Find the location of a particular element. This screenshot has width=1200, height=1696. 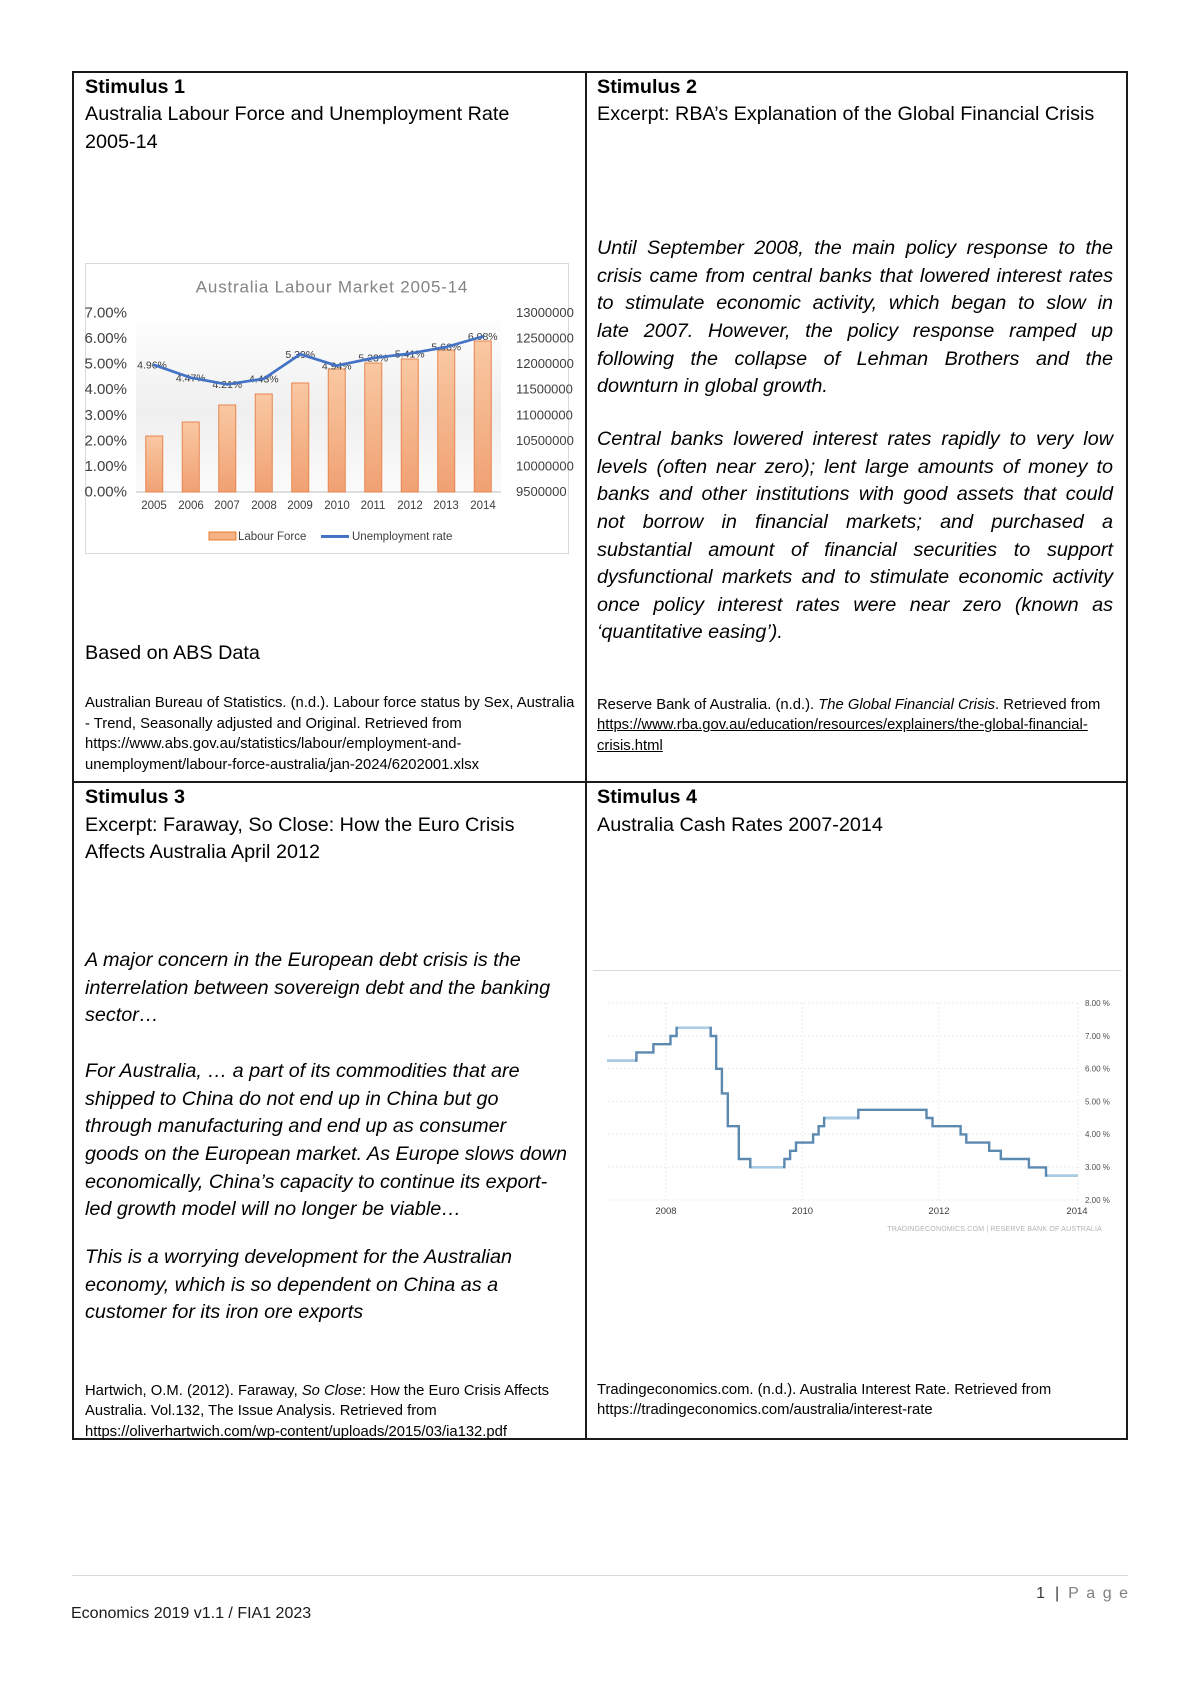

svg-text: 6.00% is located at coordinates (106, 338).